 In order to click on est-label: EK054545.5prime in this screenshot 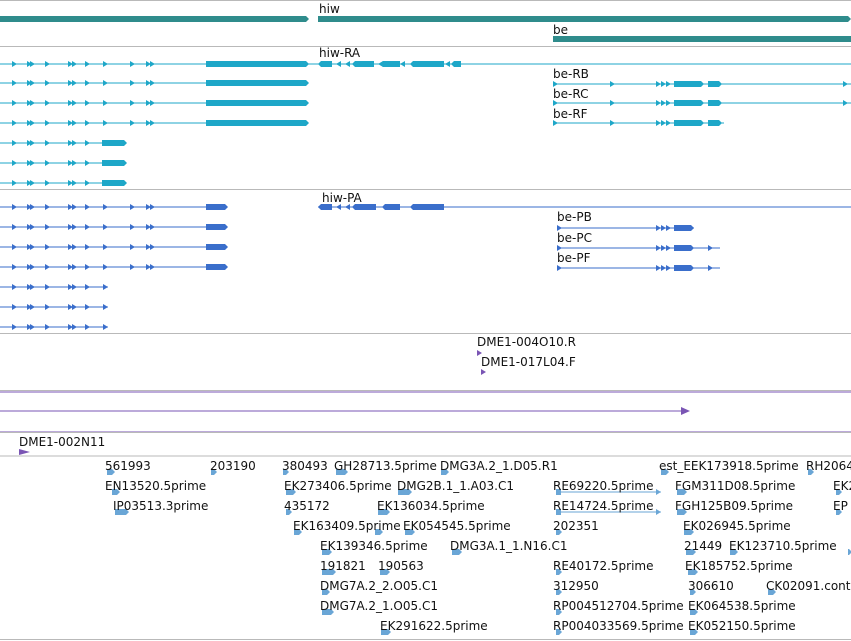, I will do `click(457, 526)`.